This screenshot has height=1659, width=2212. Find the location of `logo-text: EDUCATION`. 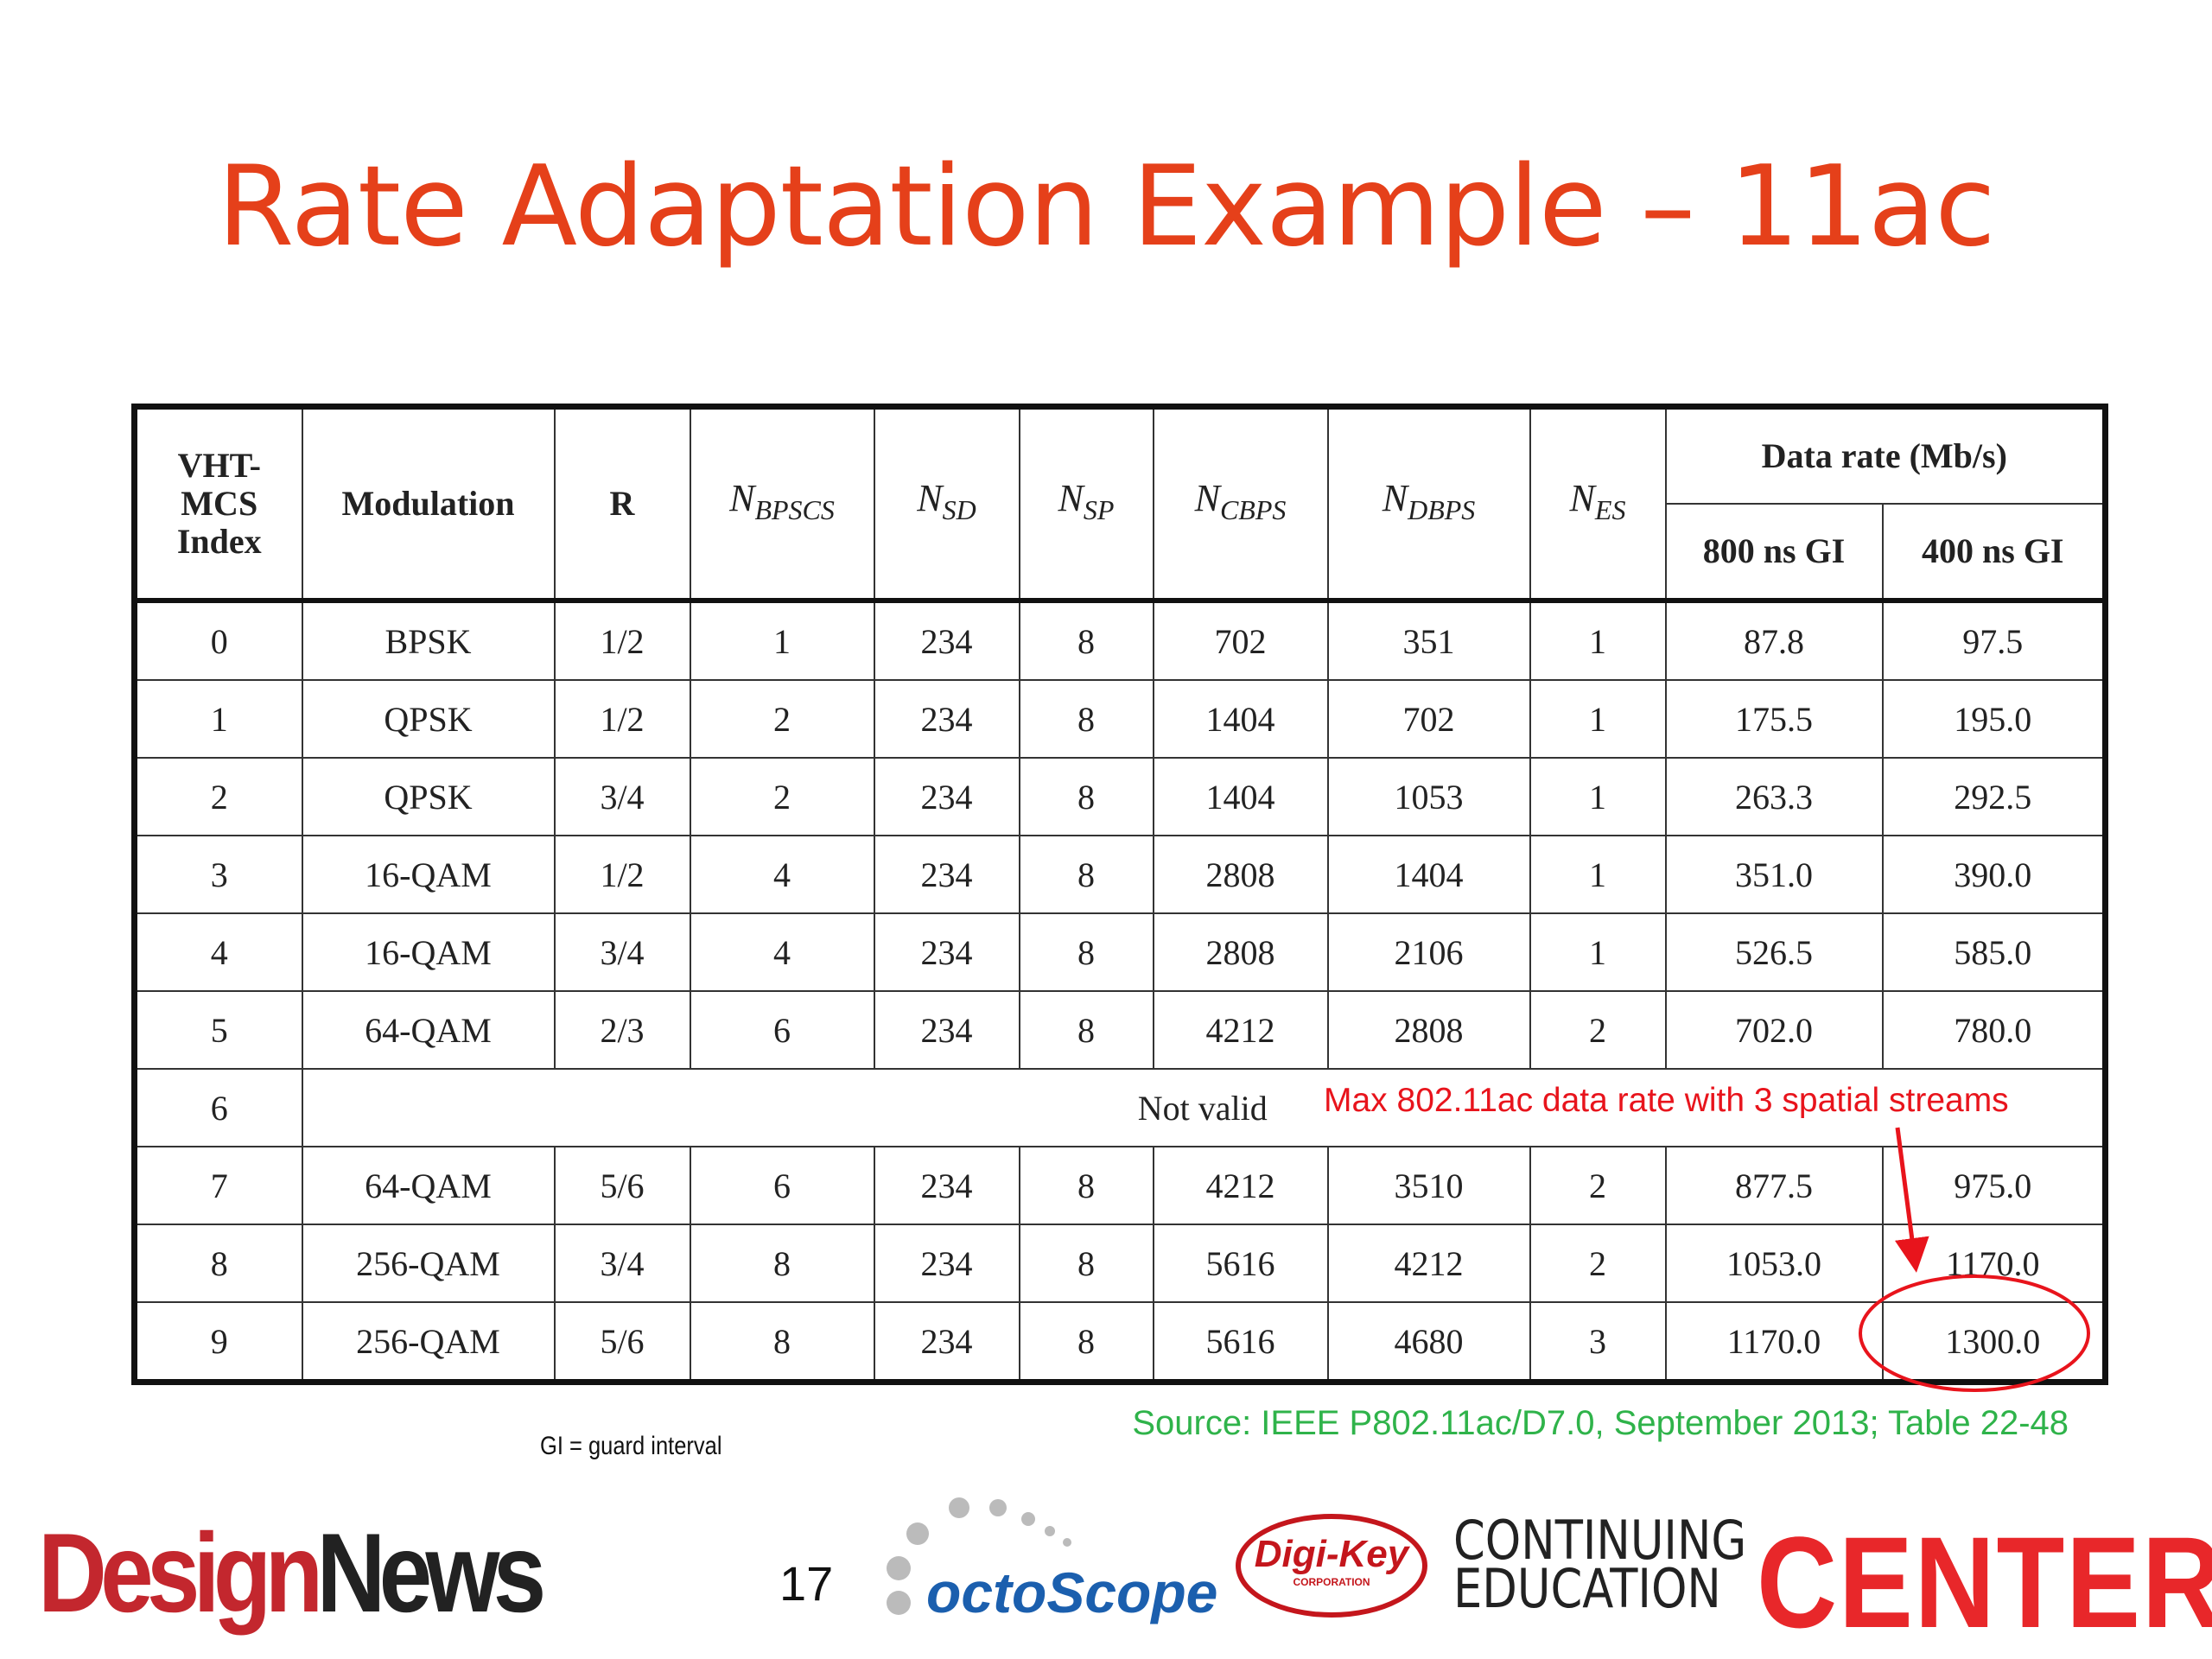

logo-text: EDUCATION is located at coordinates (1587, 1588).